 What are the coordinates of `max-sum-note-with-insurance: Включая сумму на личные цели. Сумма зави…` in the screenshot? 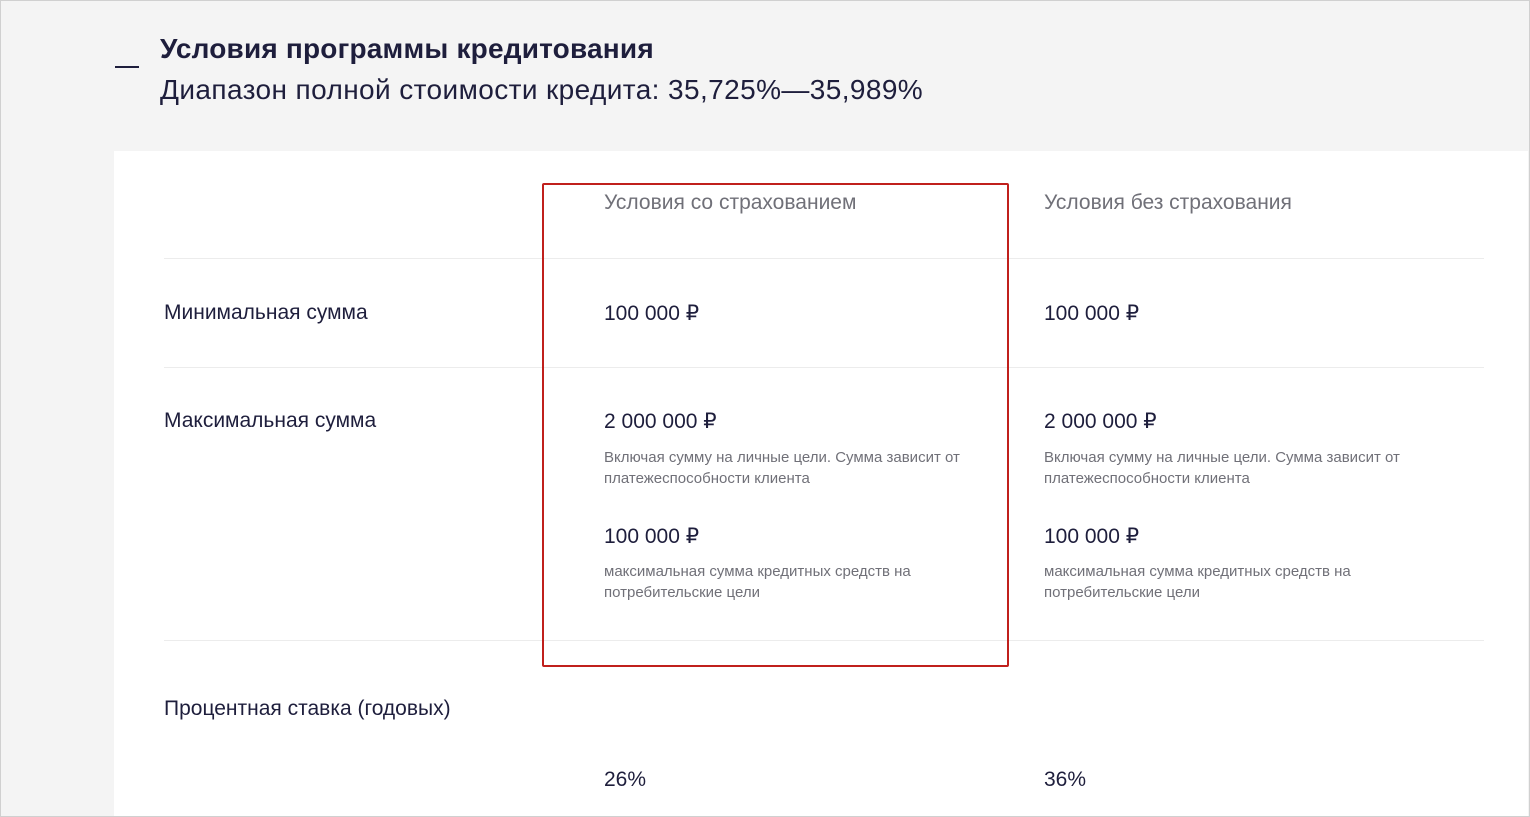 It's located at (782, 468).